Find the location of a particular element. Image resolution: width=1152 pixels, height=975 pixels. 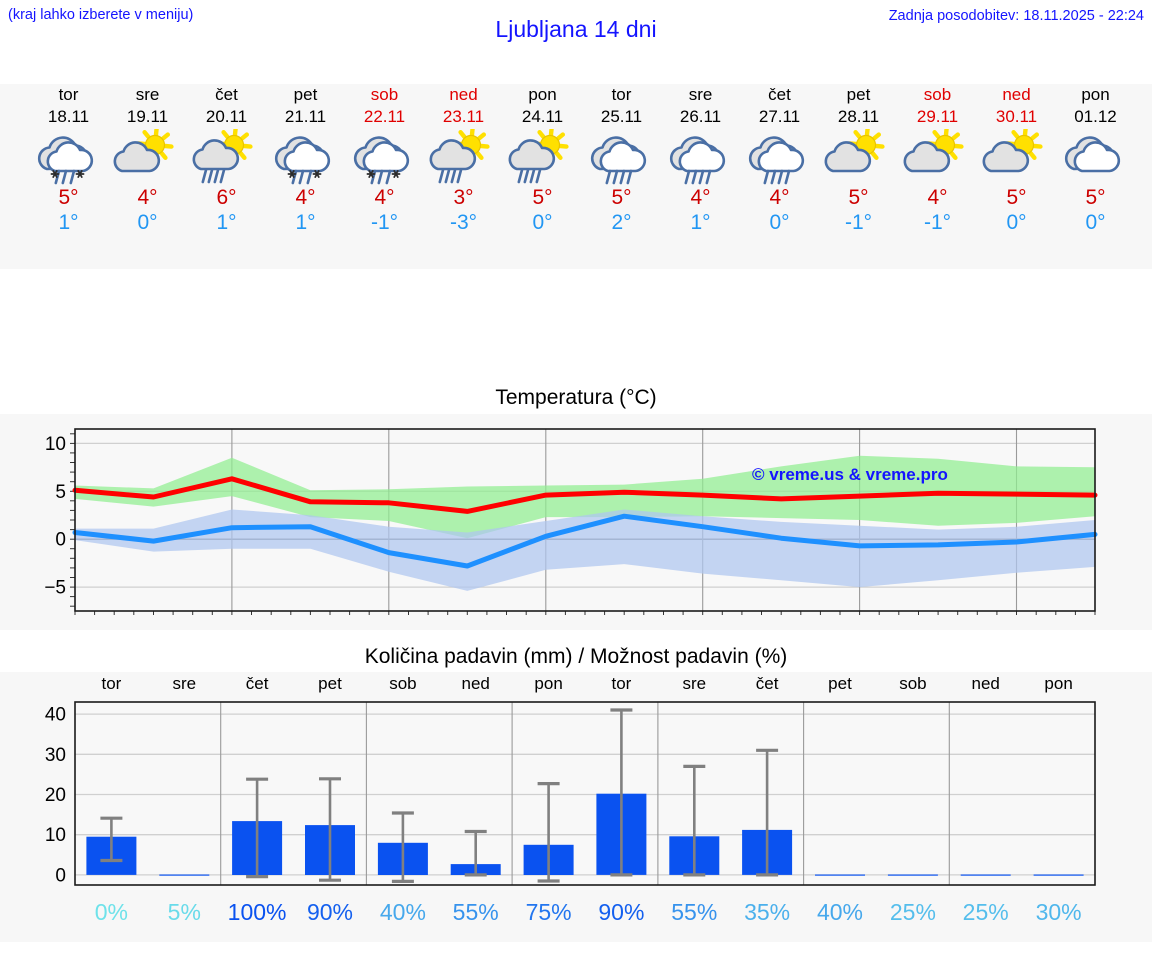

day-column: tor 18.11 5° 1° is located at coordinates (68, 159).